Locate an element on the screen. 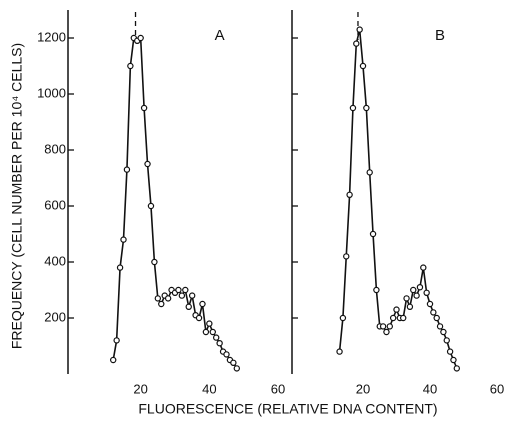  panel-label: B is located at coordinates (440, 35).